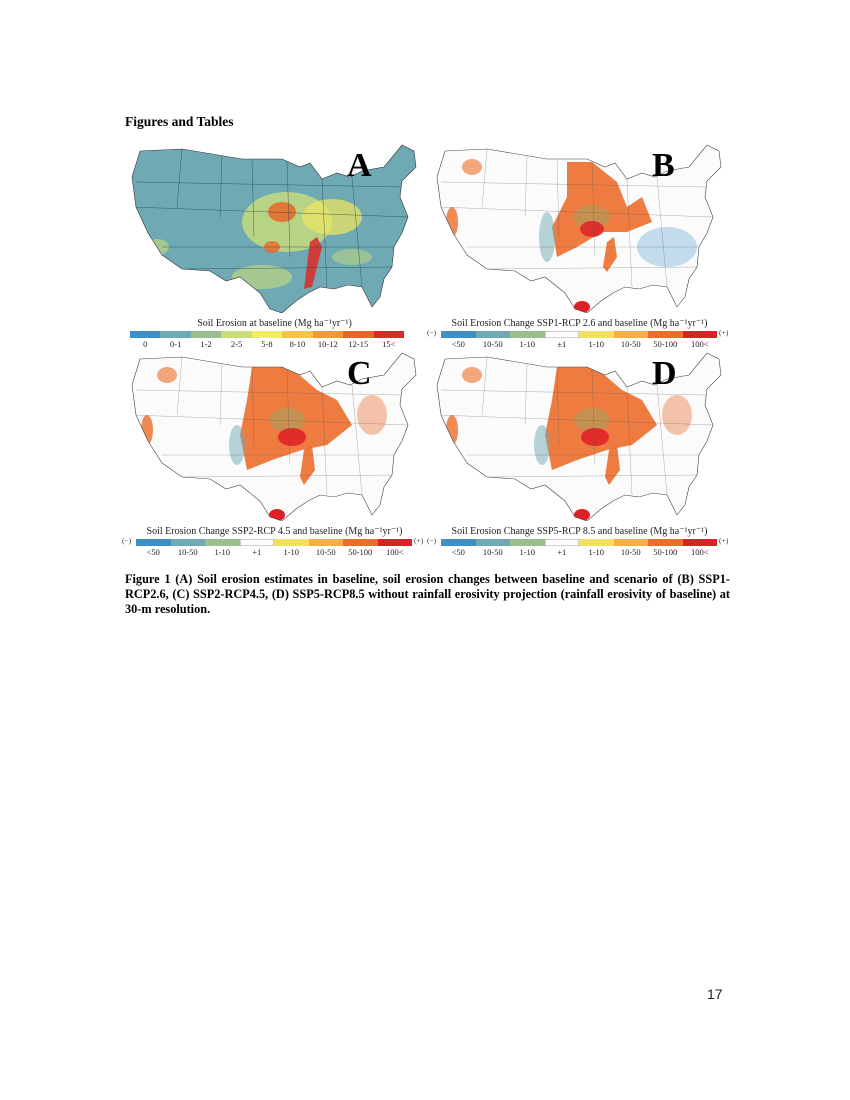  Describe the element at coordinates (206, 344) in the screenshot. I see `legend-tick-label: 1-2` at that location.